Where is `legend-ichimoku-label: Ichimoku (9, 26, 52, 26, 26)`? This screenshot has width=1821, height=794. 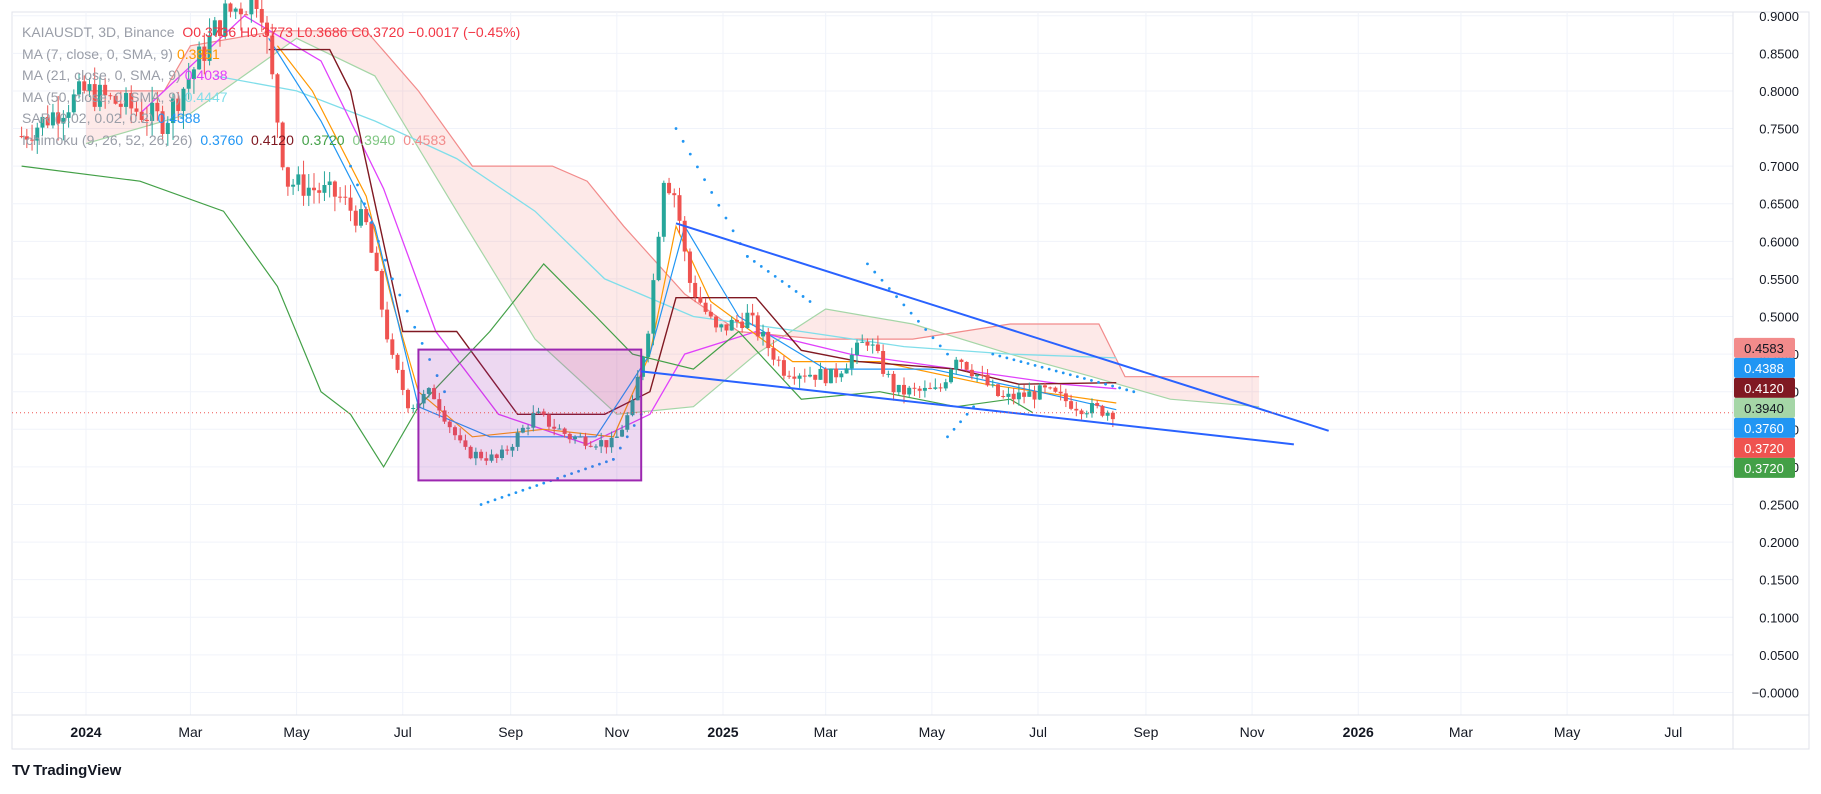
legend-ichimoku-label: Ichimoku (9, 26, 52, 26, 26) is located at coordinates (107, 139).